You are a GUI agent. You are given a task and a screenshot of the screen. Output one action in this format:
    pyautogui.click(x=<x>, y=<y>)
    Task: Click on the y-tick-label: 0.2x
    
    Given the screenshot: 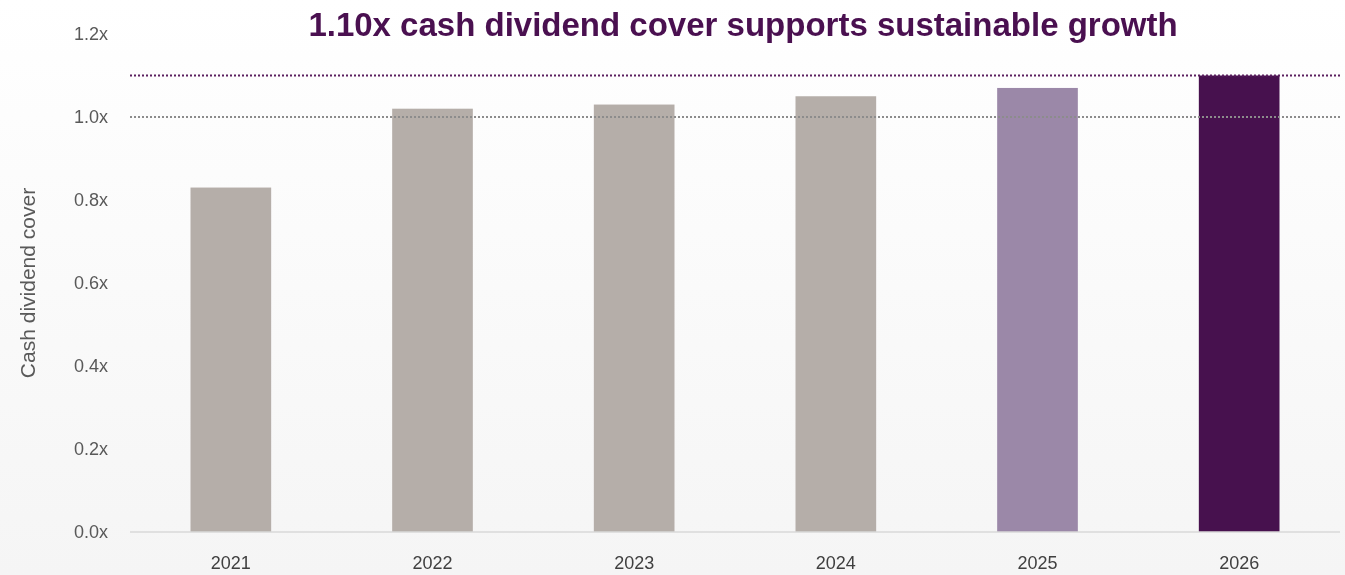 What is the action you would take?
    pyautogui.click(x=90, y=449)
    